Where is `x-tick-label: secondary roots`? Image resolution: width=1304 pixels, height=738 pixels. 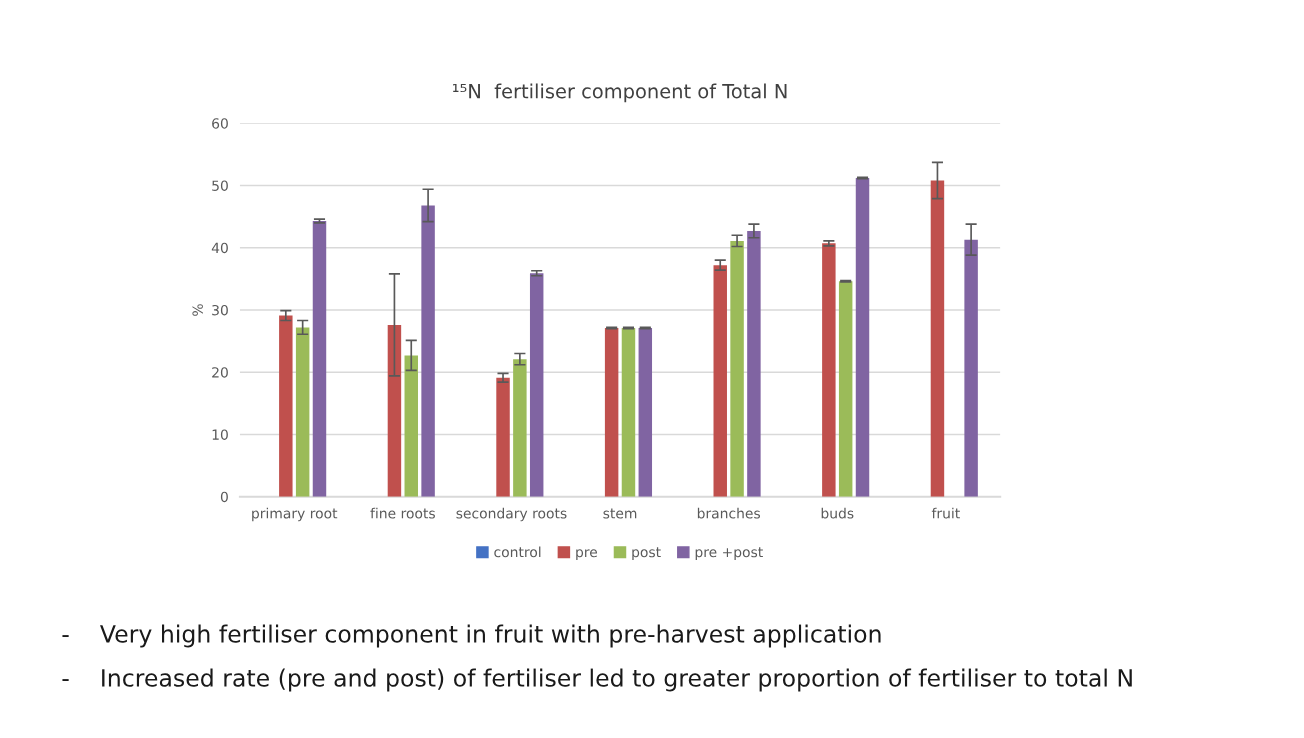
x-tick-label: secondary roots is located at coordinates (511, 514).